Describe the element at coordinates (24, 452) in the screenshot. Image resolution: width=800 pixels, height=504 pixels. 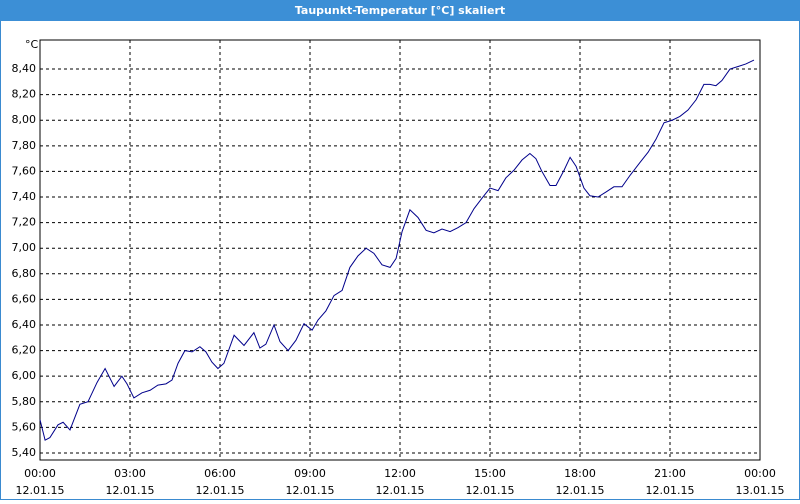
I see `y-tick-label: 5,40` at that location.